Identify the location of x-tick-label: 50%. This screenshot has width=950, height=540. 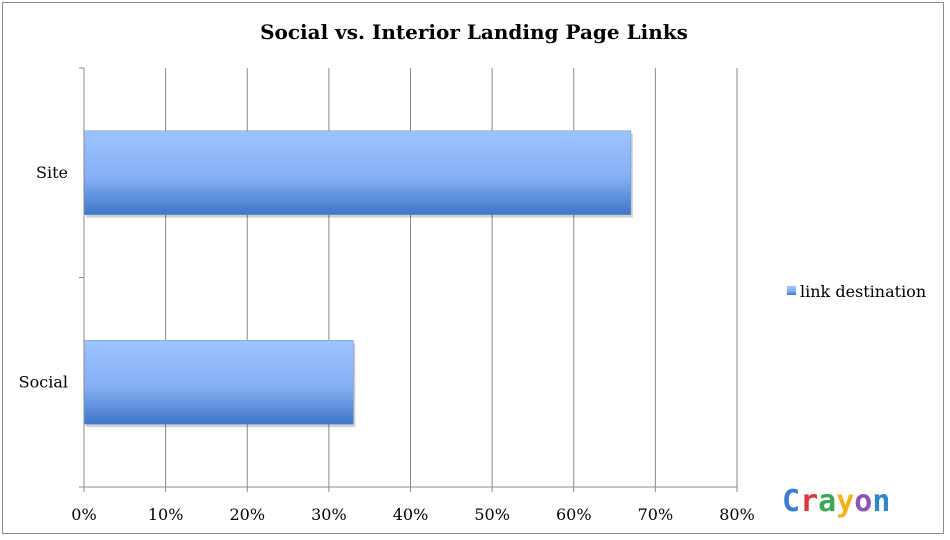
(492, 514).